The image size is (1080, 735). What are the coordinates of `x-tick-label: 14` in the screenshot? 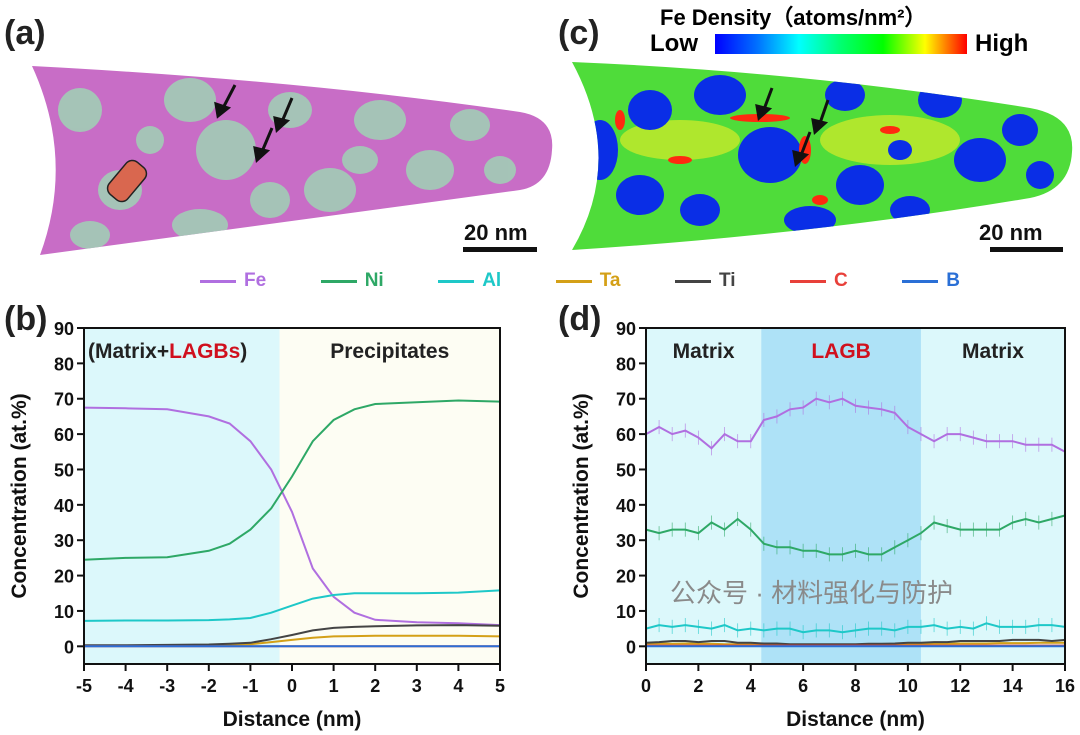 It's located at (1013, 686).